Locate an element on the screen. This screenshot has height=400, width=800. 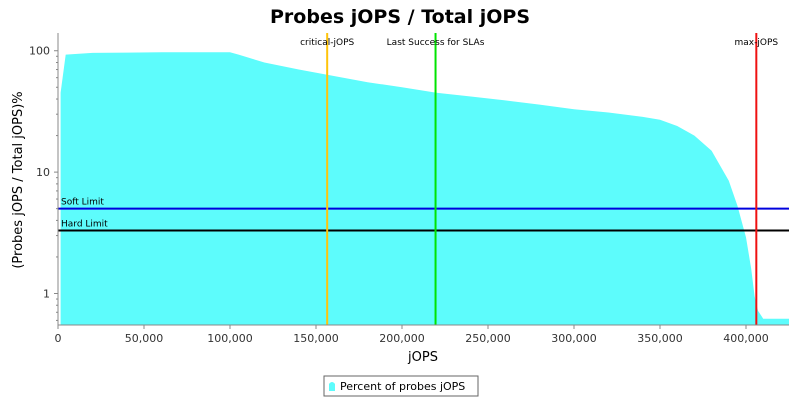
x-tick-label-7: 350,000 is located at coordinates (660, 338).